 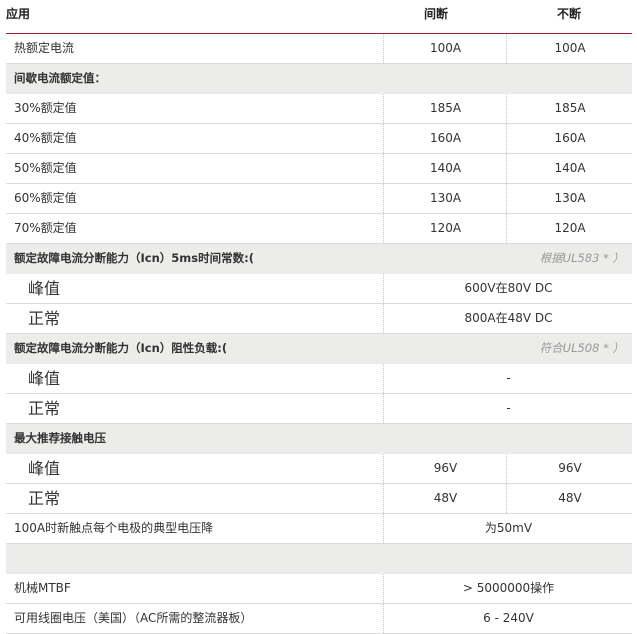 What do you see at coordinates (445, 168) in the screenshot?
I see `row-value-intermittent: 140A` at bounding box center [445, 168].